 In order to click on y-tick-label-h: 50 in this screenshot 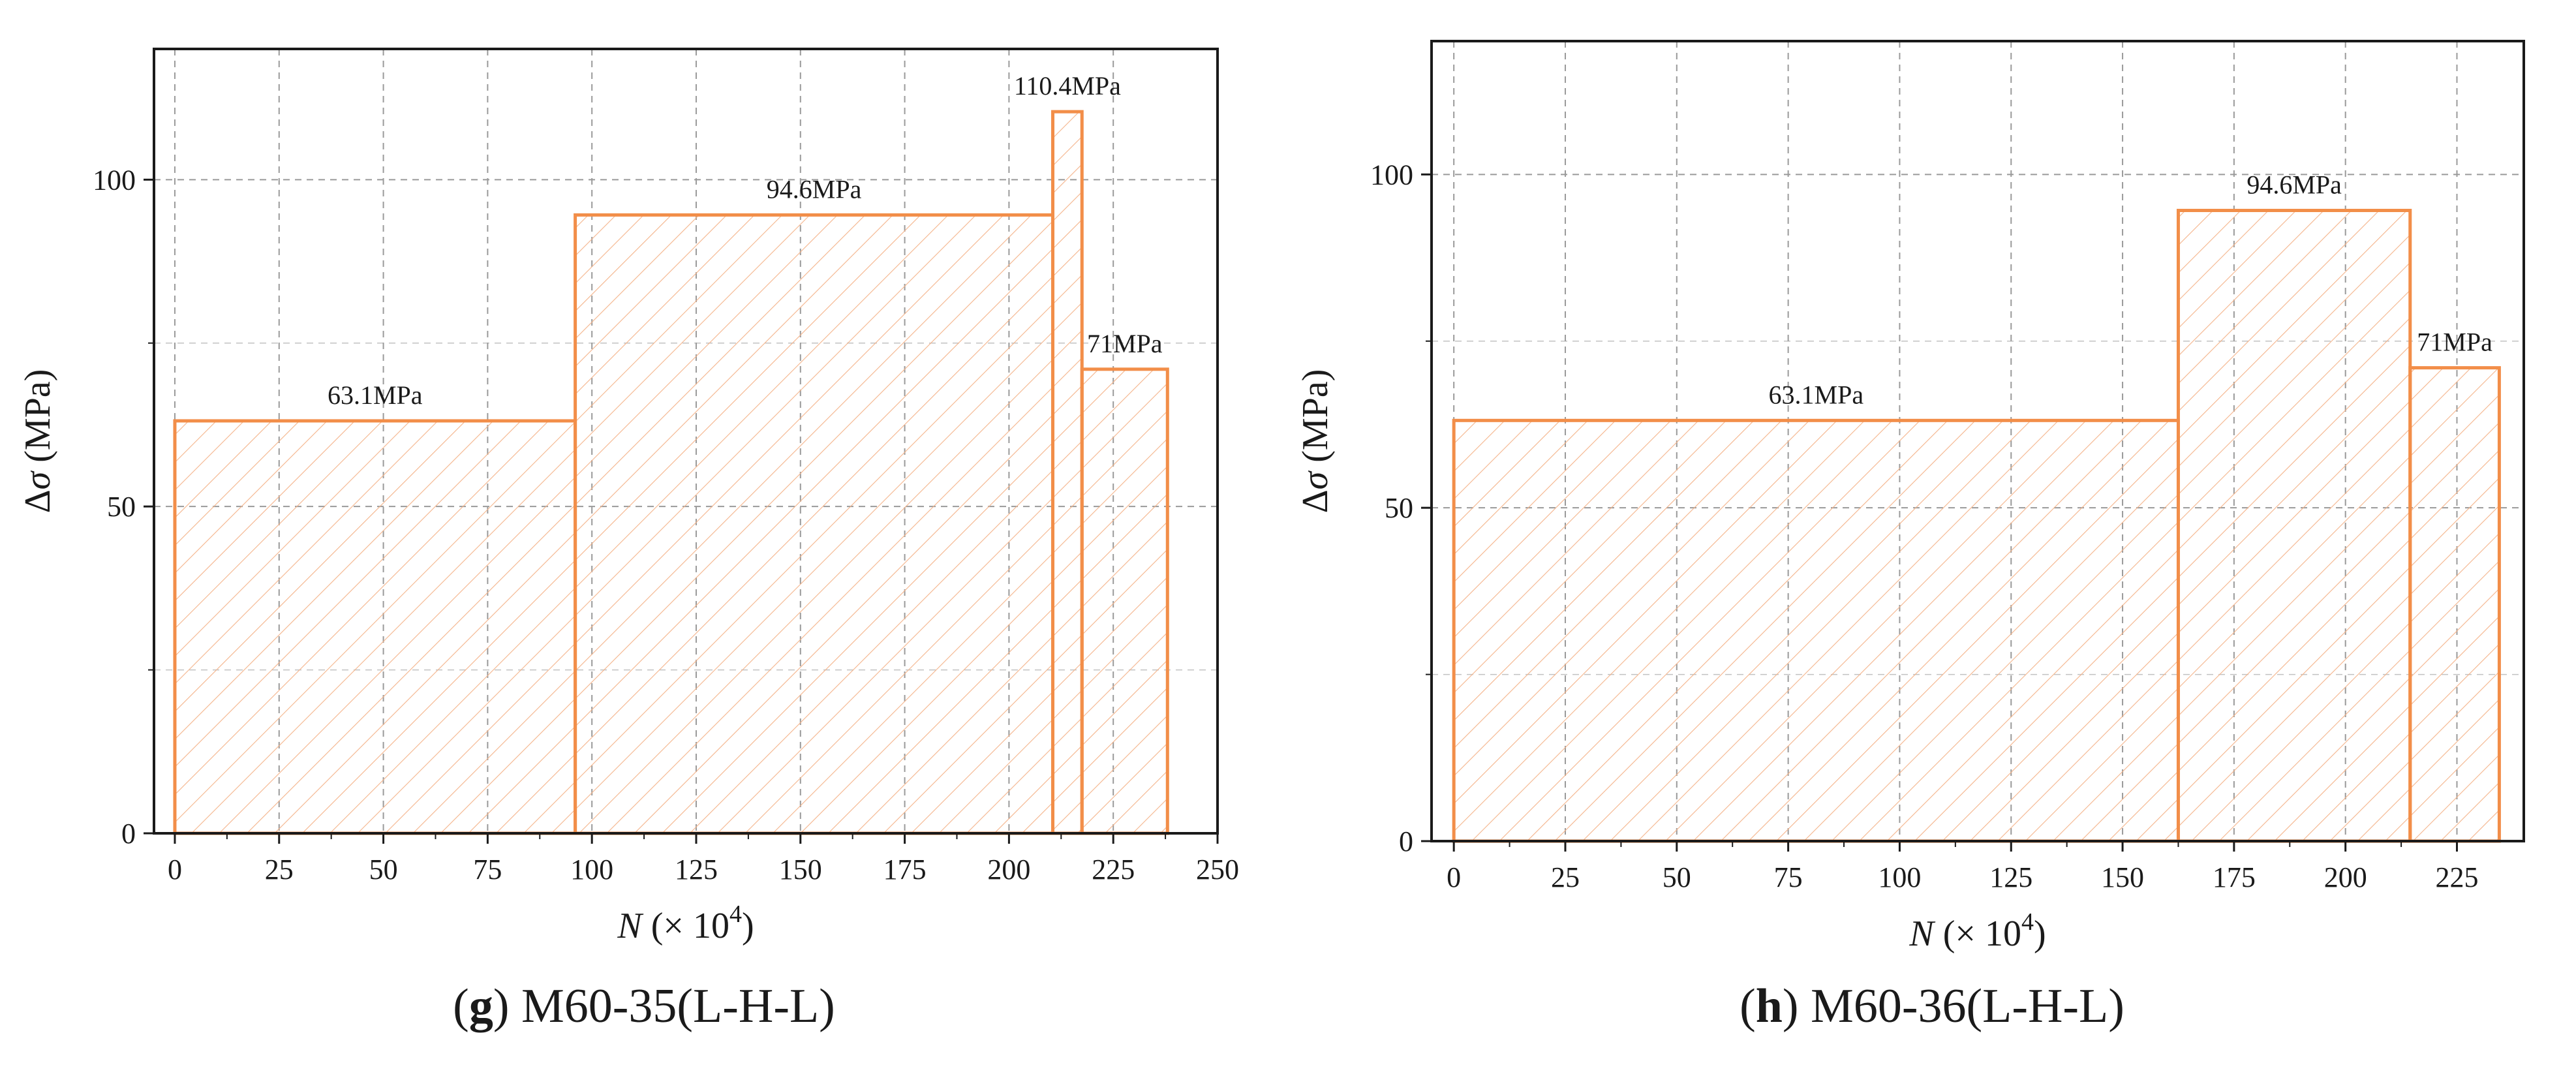, I will do `click(1399, 508)`.